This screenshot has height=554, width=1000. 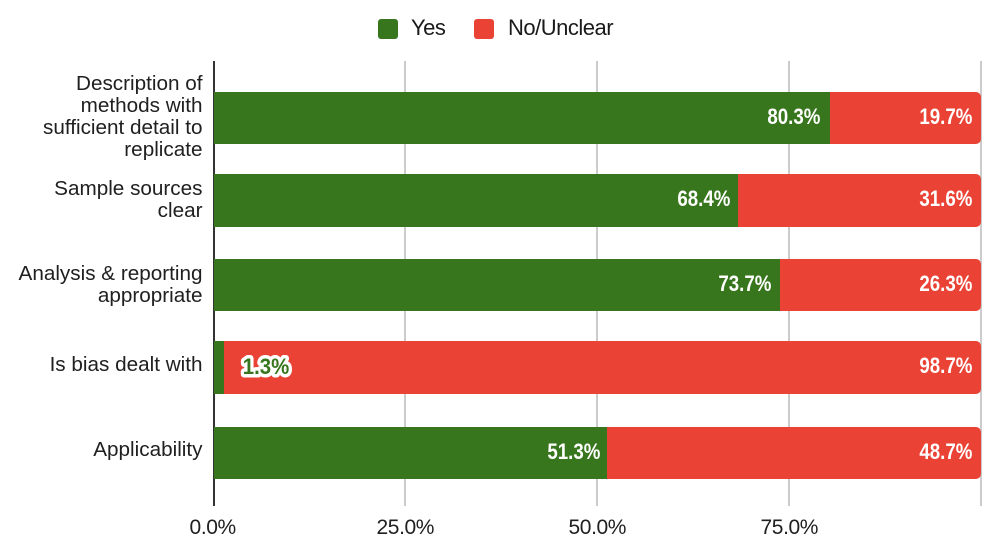 I want to click on svg-text: 1.3%, so click(x=266, y=366).